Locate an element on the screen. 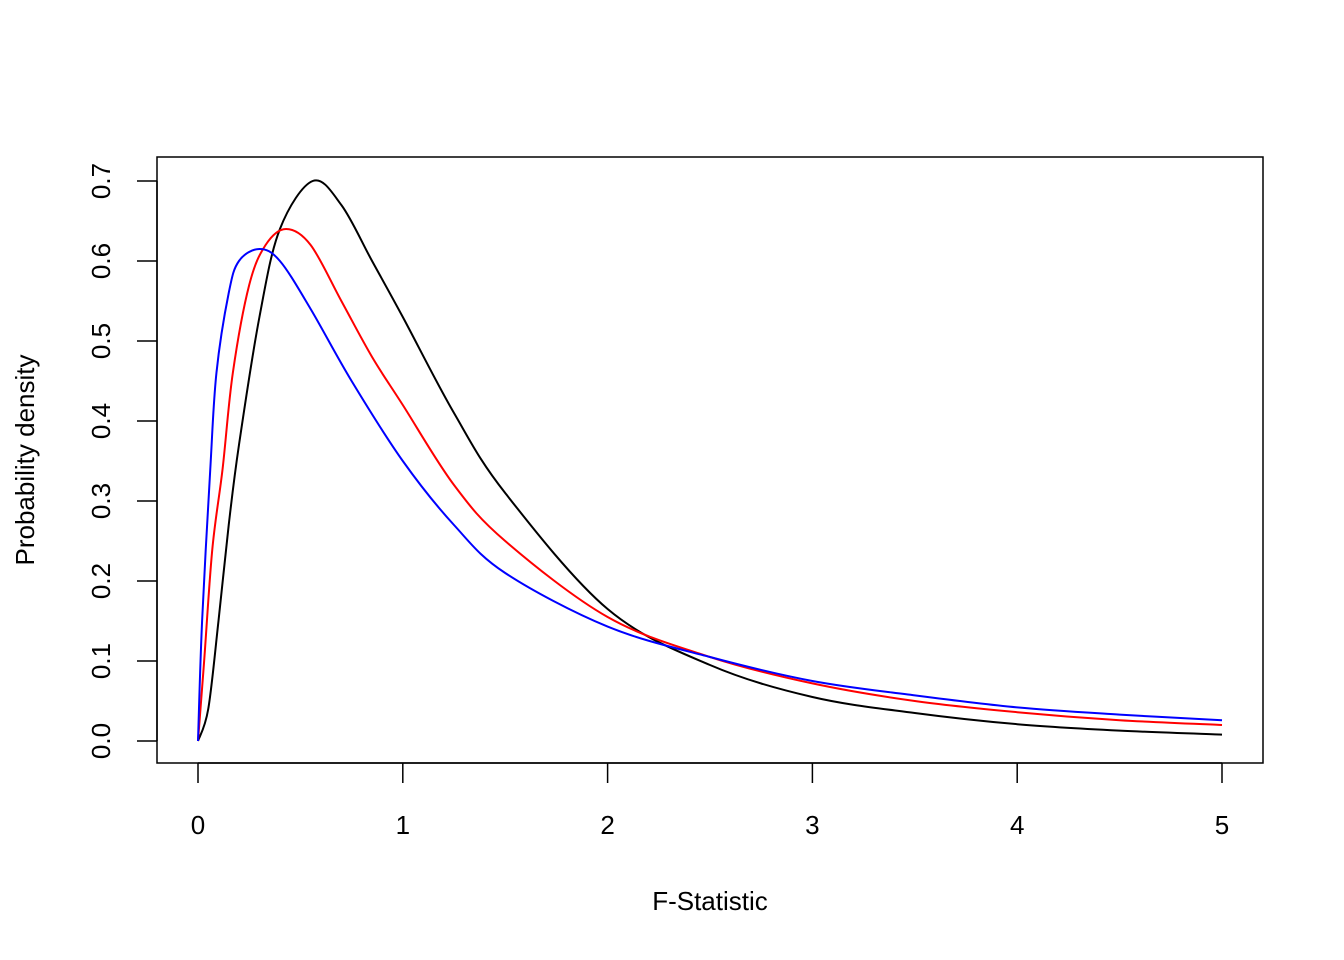 The height and width of the screenshot is (960, 1344). x-tick-label: 0 is located at coordinates (198, 825).